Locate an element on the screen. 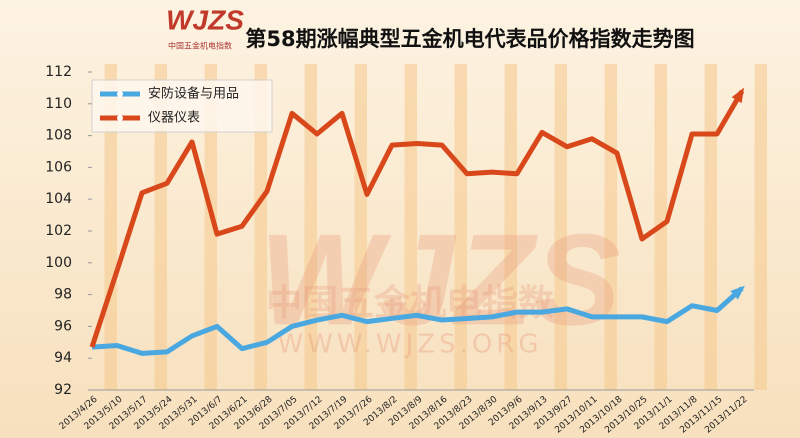 This screenshot has width=800, height=438. y-tick-label: 92 is located at coordinates (63, 390).